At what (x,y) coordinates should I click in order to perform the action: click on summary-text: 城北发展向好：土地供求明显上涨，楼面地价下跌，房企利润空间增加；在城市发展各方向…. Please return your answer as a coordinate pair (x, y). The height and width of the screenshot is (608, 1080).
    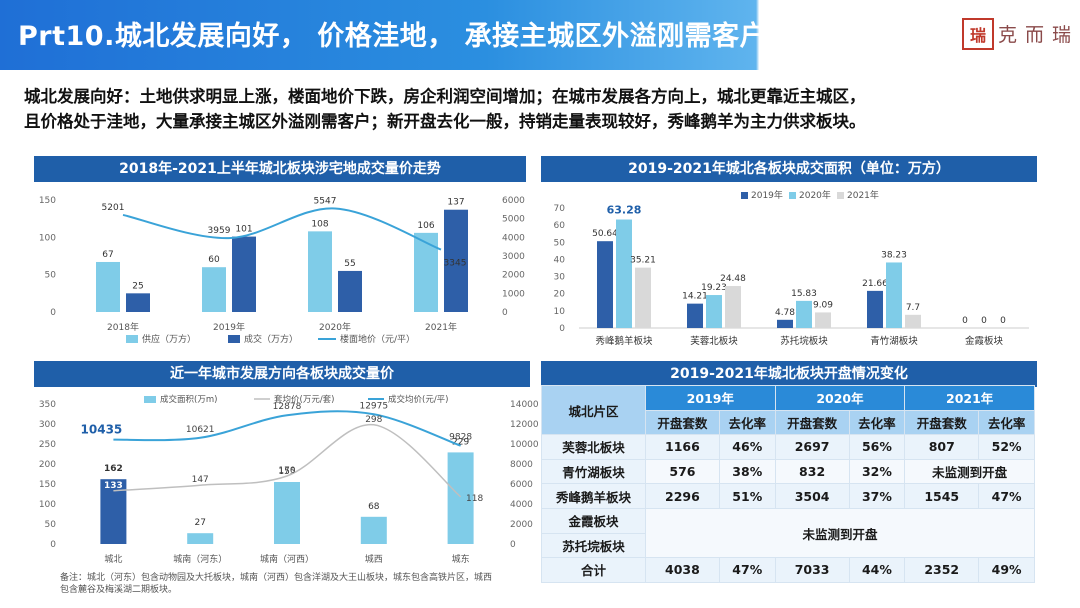
    Looking at the image, I should click on (544, 109).